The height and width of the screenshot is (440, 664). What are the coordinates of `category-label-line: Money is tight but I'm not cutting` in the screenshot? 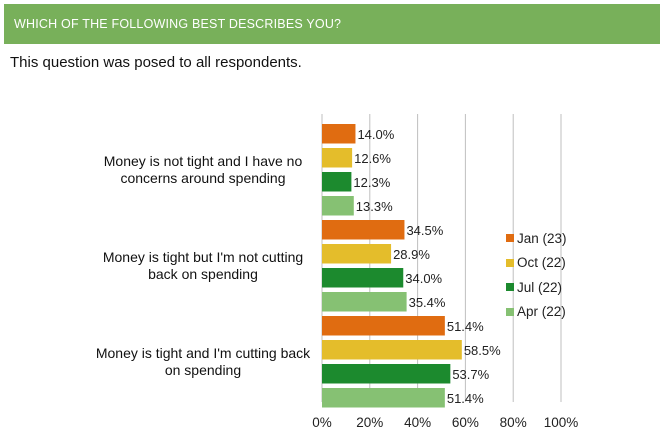 It's located at (203, 256).